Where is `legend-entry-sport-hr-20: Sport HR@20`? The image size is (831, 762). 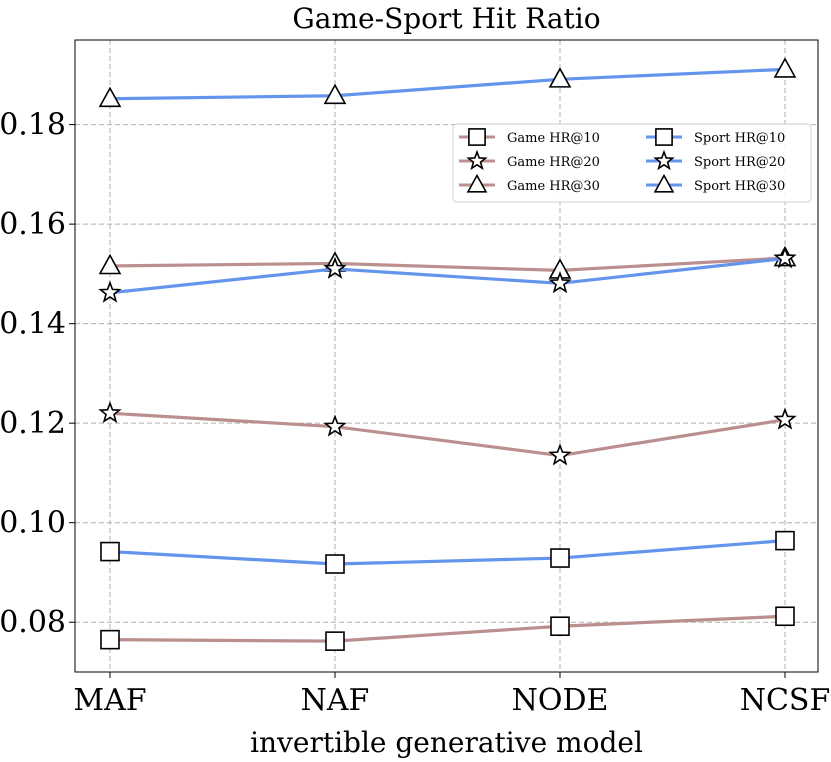 legend-entry-sport-hr-20: Sport HR@20 is located at coordinates (715, 160).